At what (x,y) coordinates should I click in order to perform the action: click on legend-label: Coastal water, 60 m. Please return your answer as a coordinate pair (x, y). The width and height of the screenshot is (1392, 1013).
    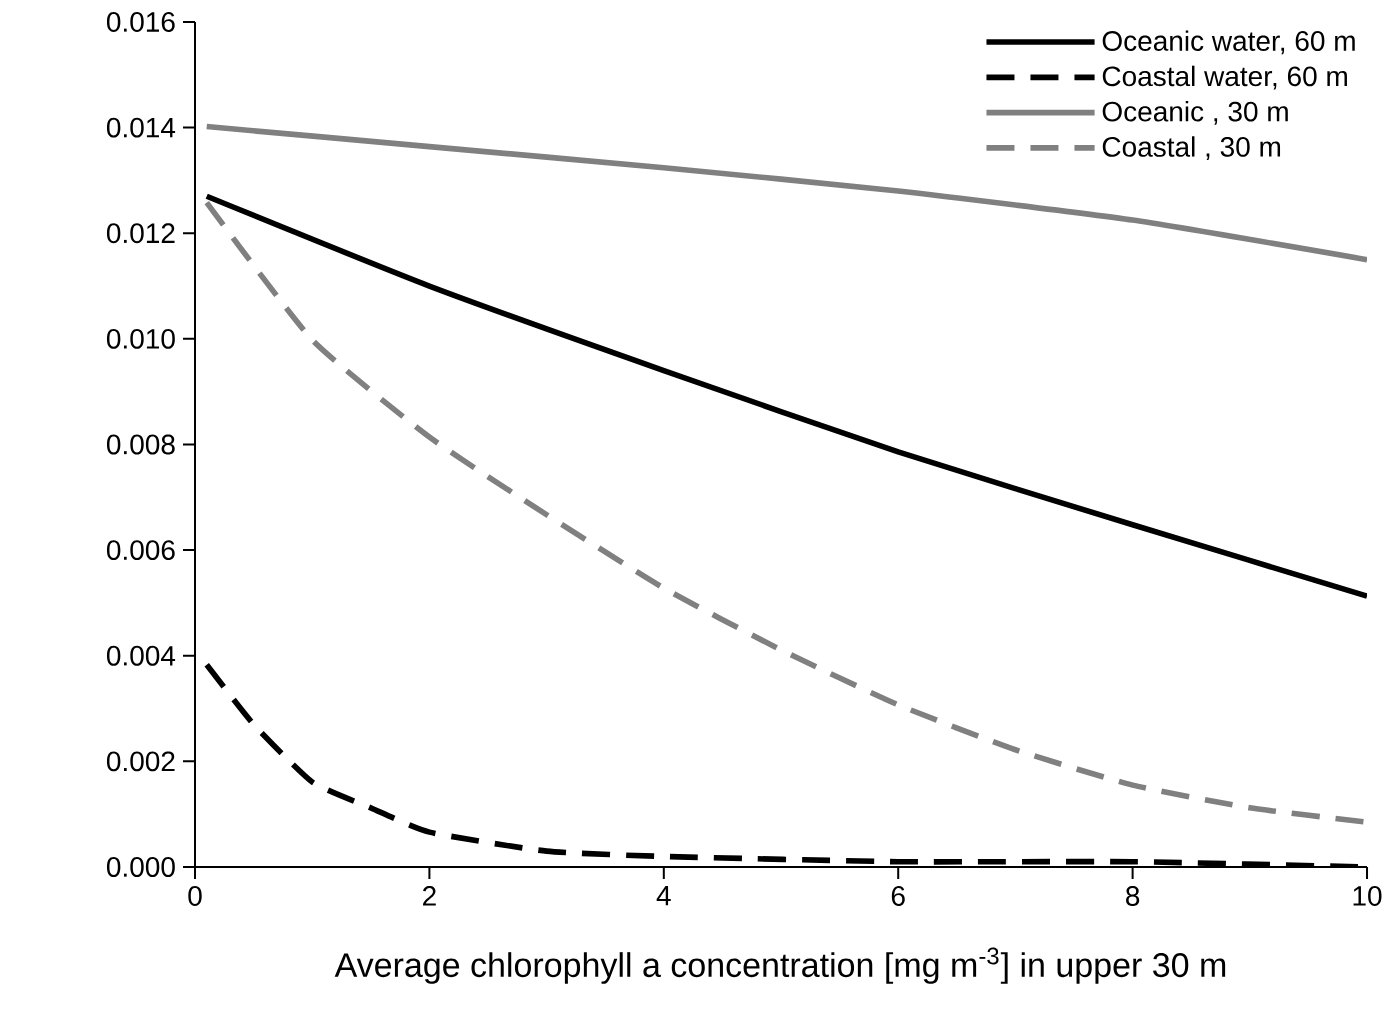
    Looking at the image, I should click on (1224, 77).